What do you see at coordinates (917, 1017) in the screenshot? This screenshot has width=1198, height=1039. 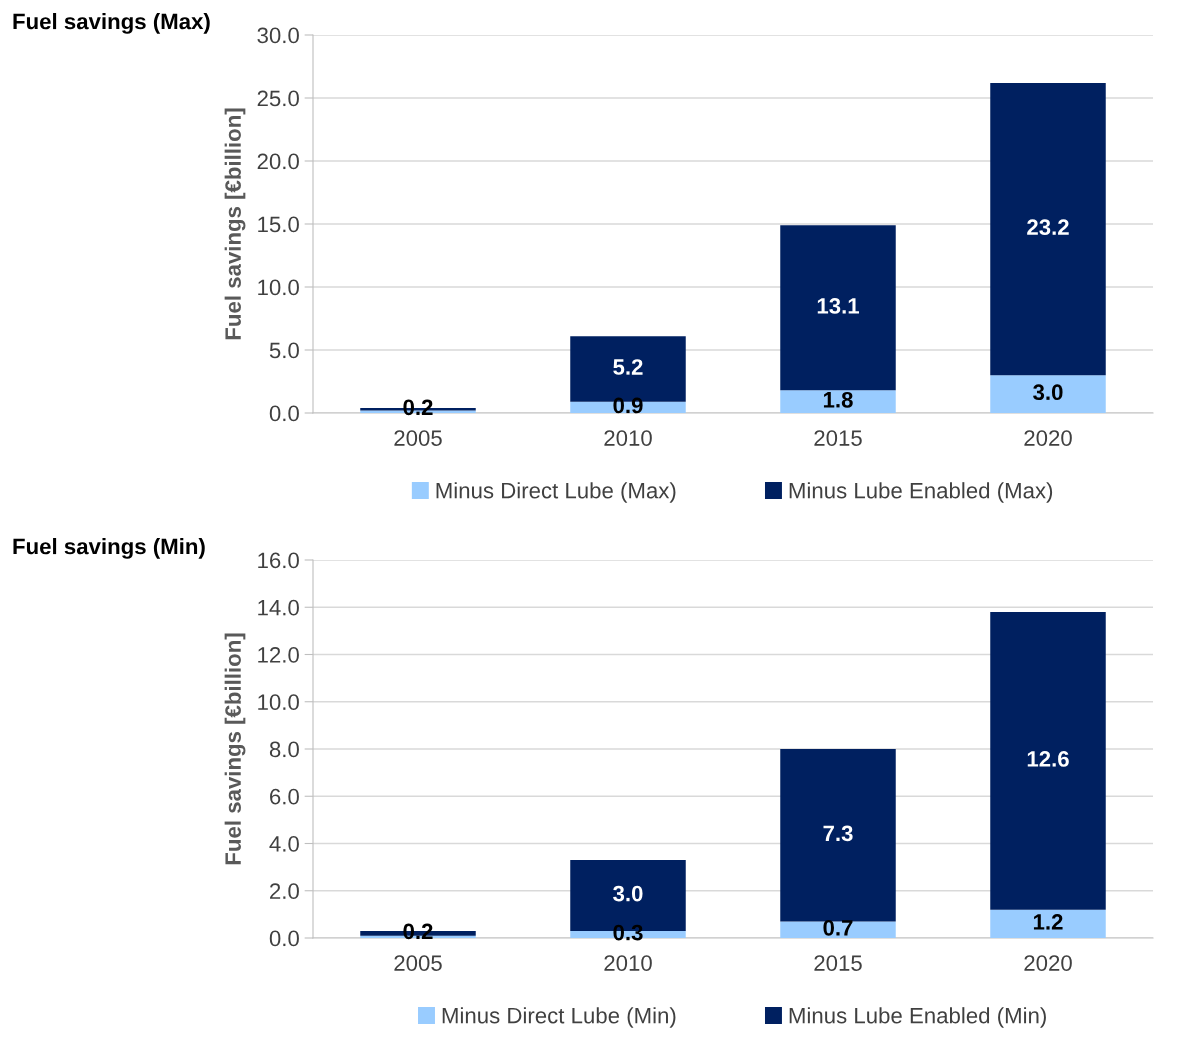 I see `legend-label: Minus Lube Enabled (Min)` at bounding box center [917, 1017].